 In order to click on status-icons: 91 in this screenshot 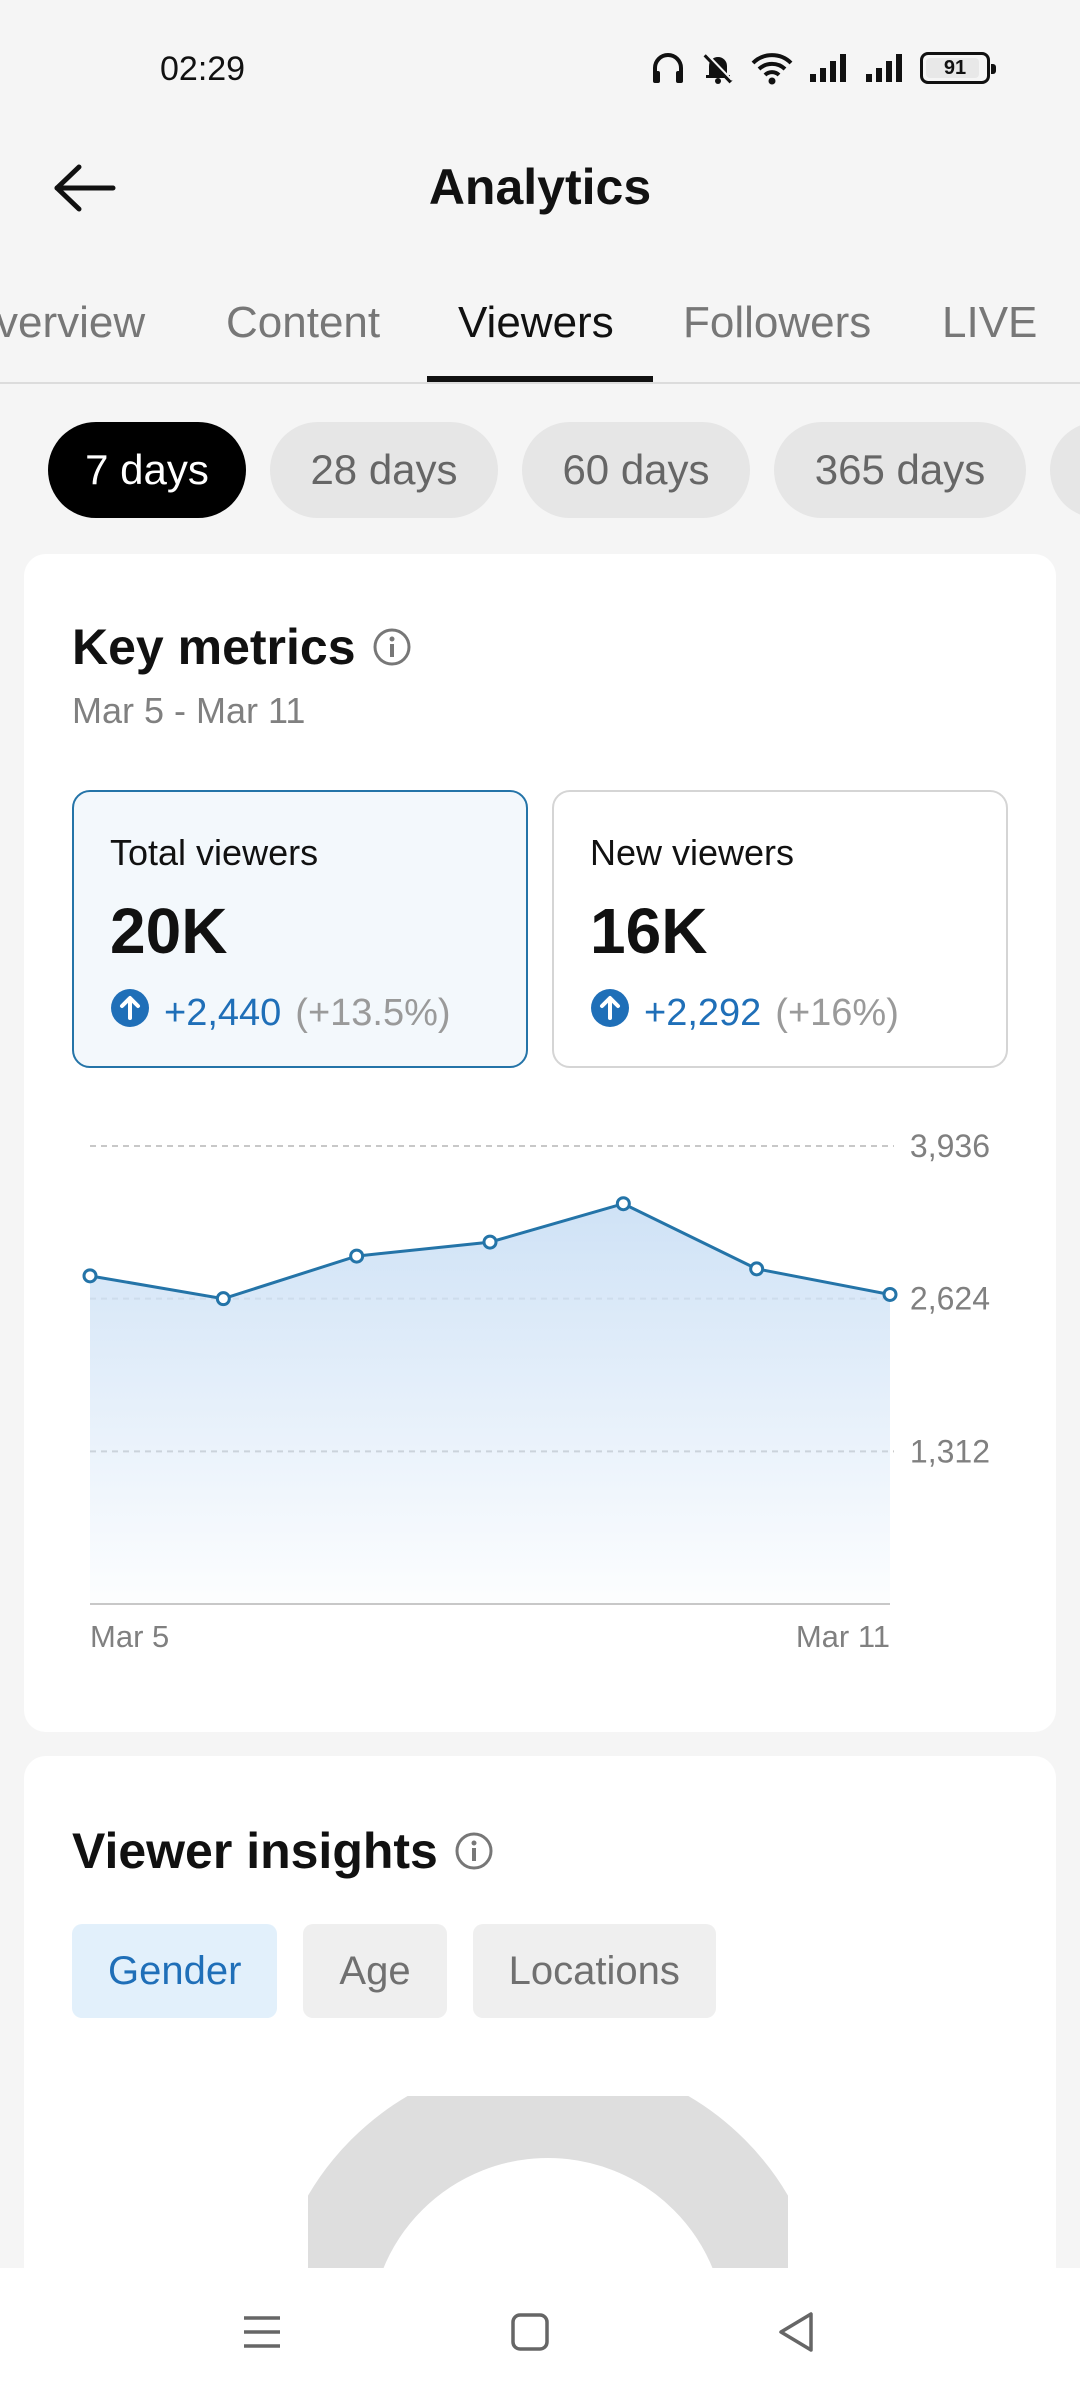, I will do `click(823, 68)`.